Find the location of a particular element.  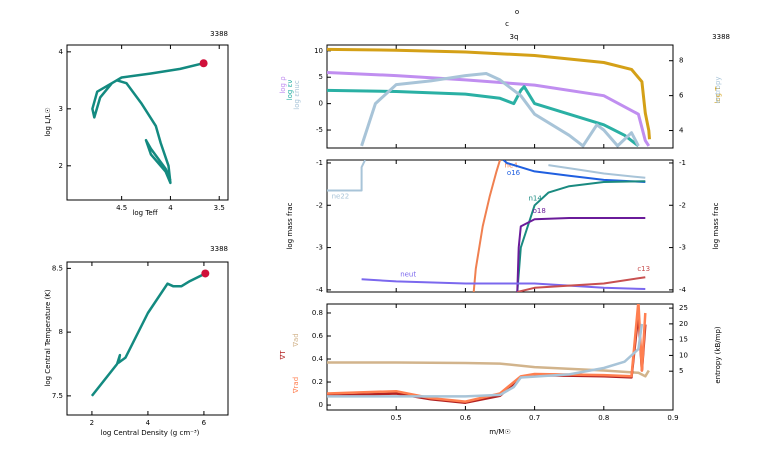

y-tick-label: 4 is located at coordinates (61, 52).